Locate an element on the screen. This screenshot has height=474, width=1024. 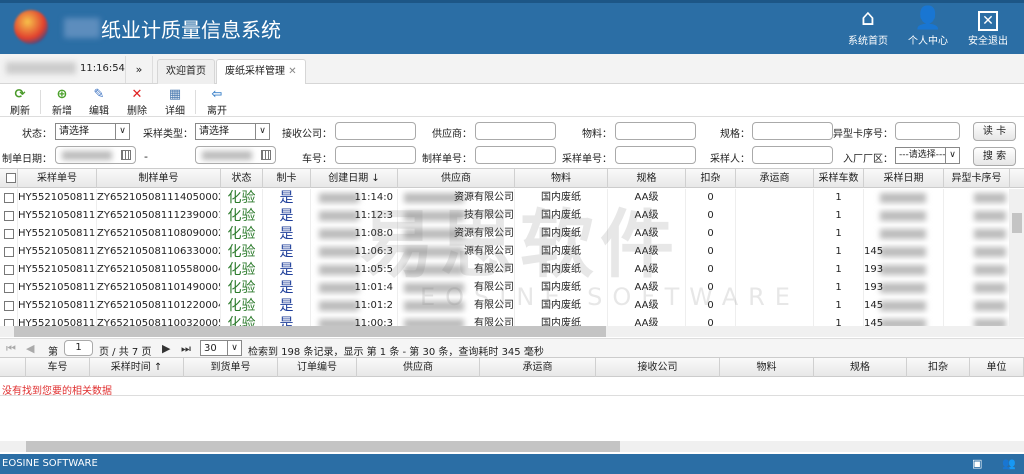
detail-column-header: 承运商 is located at coordinates (538, 367).